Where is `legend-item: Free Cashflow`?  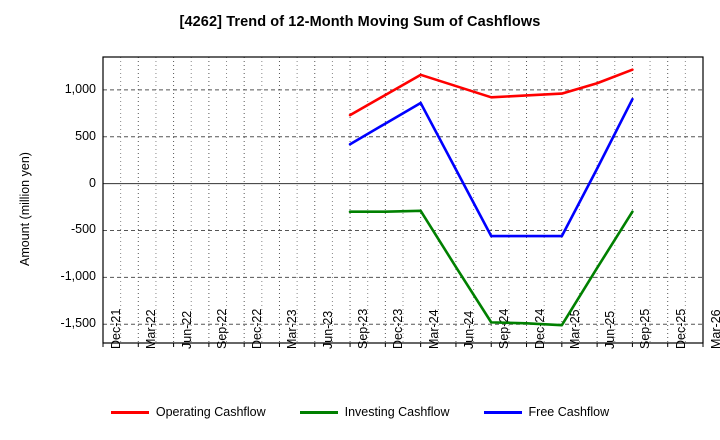 legend-item: Free Cashflow is located at coordinates (546, 412).